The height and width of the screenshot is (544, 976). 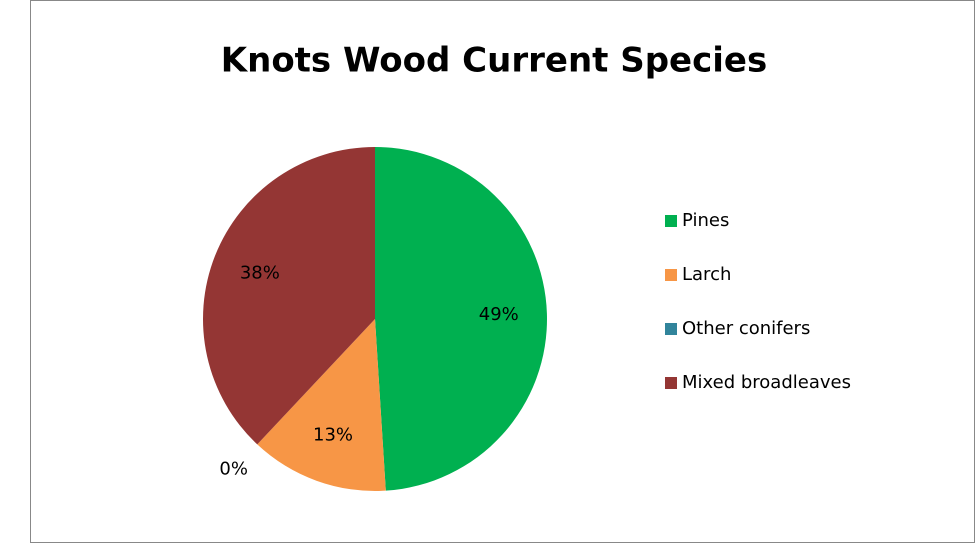 What do you see at coordinates (260, 272) in the screenshot?
I see `data-label: 38%` at bounding box center [260, 272].